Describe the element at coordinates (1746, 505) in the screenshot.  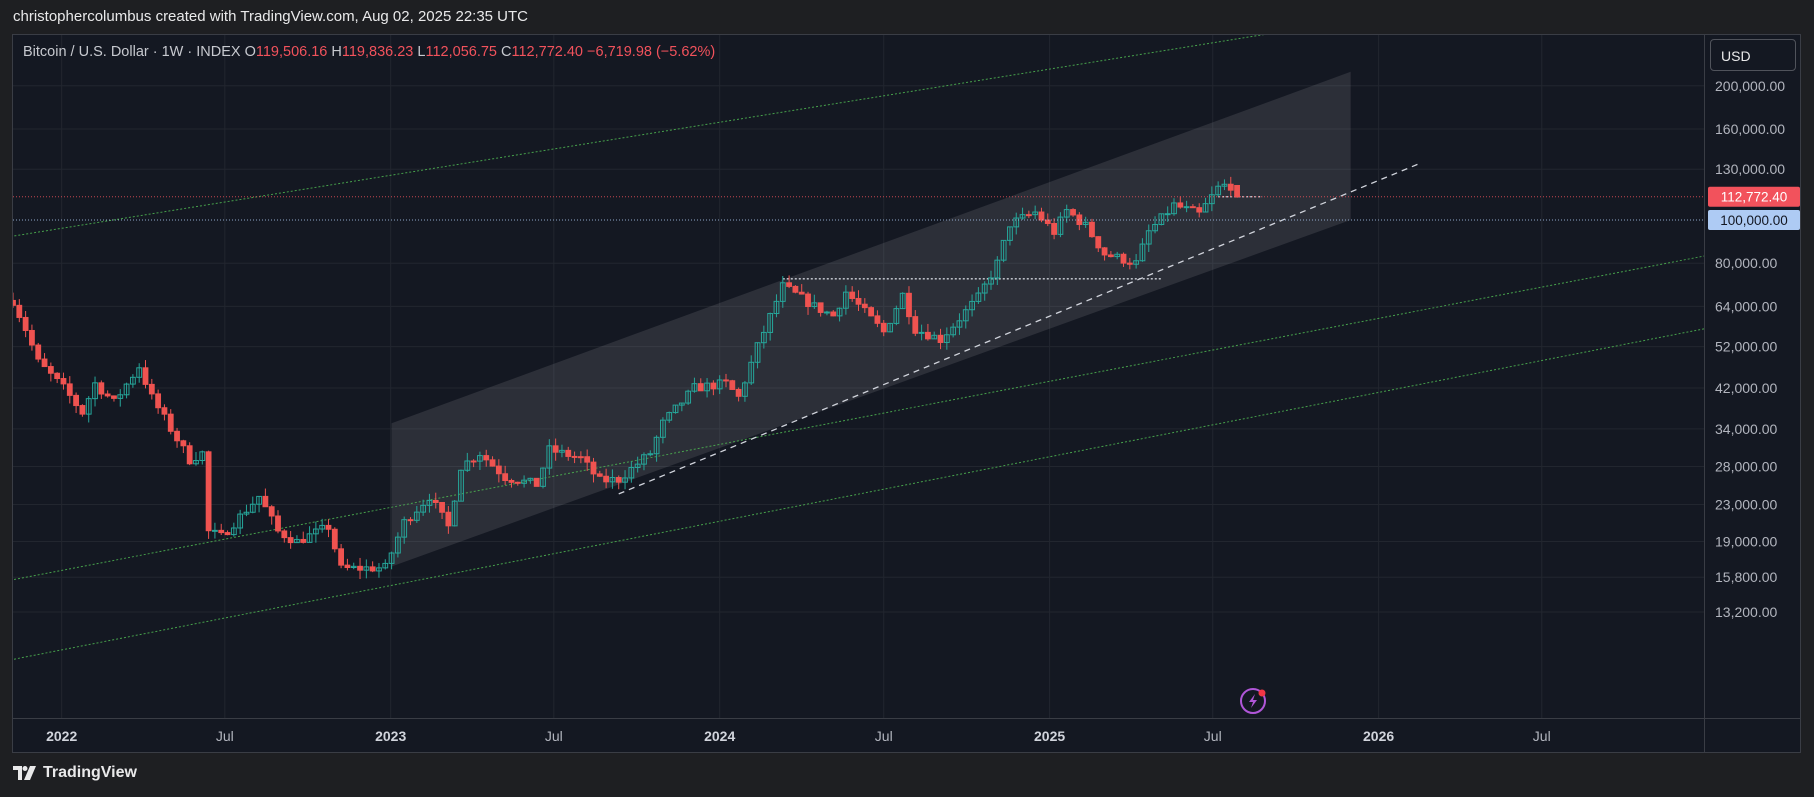
I see `y-tick-label: 23,000.00` at that location.